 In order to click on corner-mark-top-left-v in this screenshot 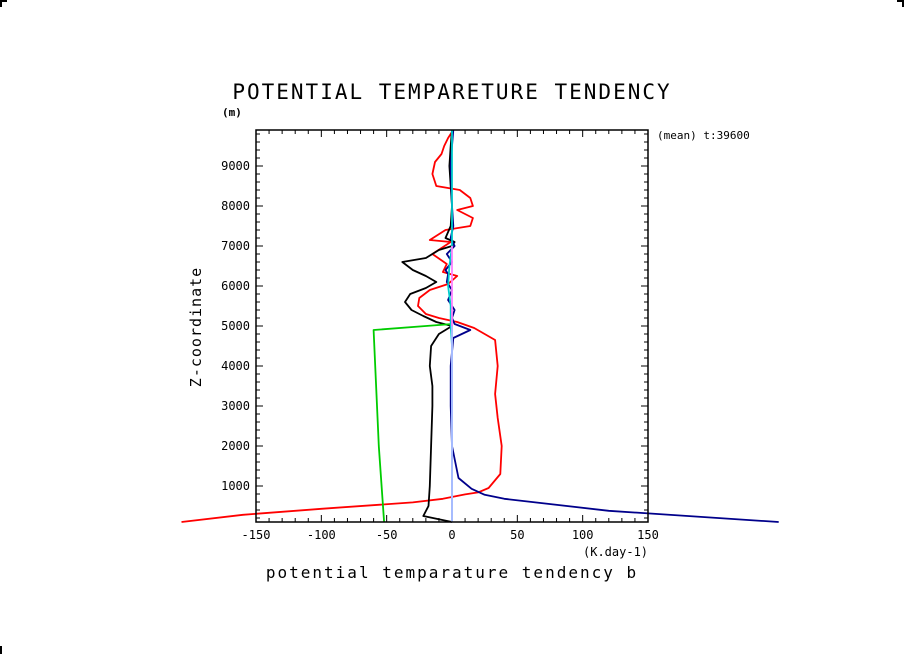, I will do `click(1, 3)`.